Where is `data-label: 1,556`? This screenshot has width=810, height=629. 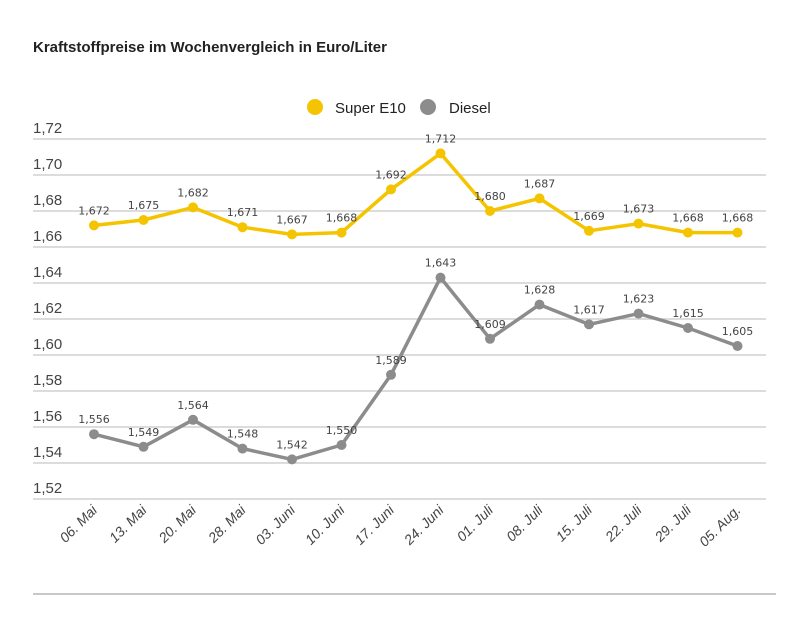 data-label: 1,556 is located at coordinates (94, 419).